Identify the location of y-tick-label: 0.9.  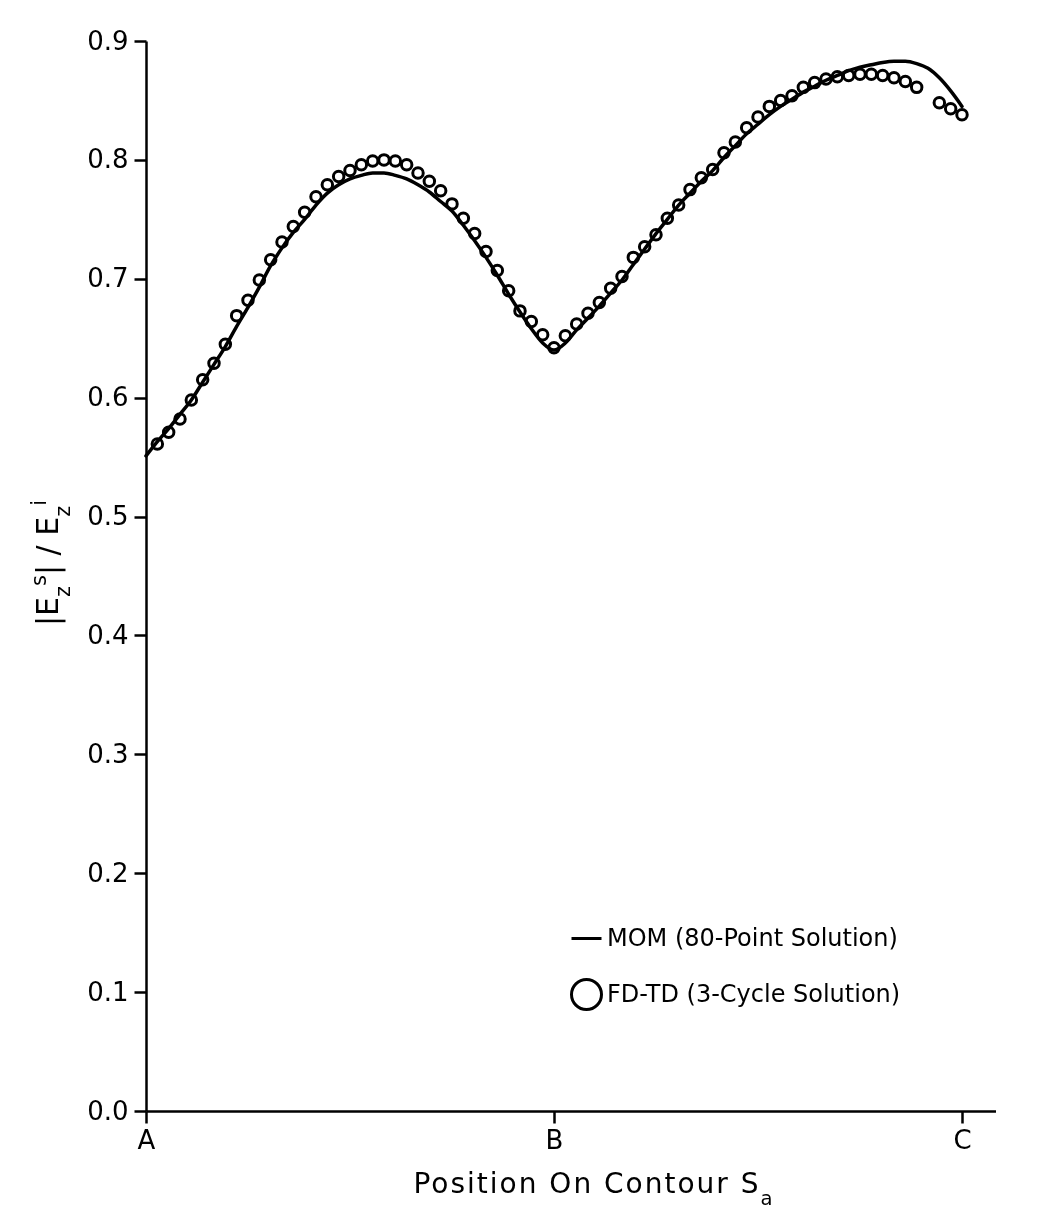
(108, 40).